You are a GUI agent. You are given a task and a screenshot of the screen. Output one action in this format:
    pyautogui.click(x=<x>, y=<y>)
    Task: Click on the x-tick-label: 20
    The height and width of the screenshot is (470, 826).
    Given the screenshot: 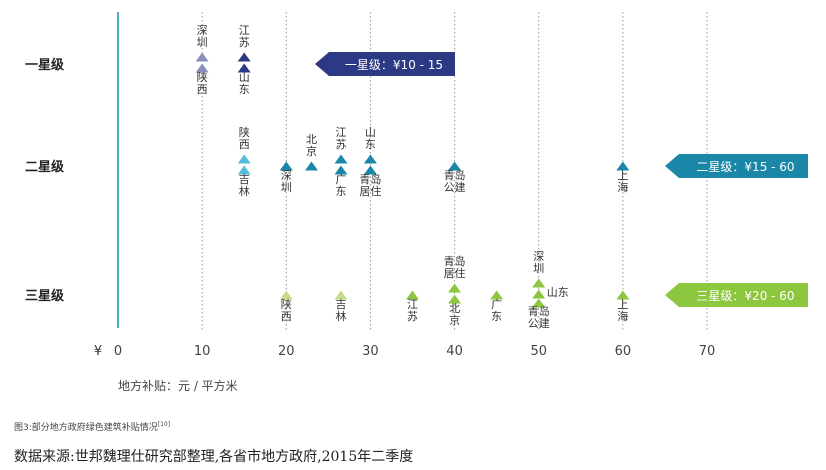 What is the action you would take?
    pyautogui.click(x=286, y=351)
    